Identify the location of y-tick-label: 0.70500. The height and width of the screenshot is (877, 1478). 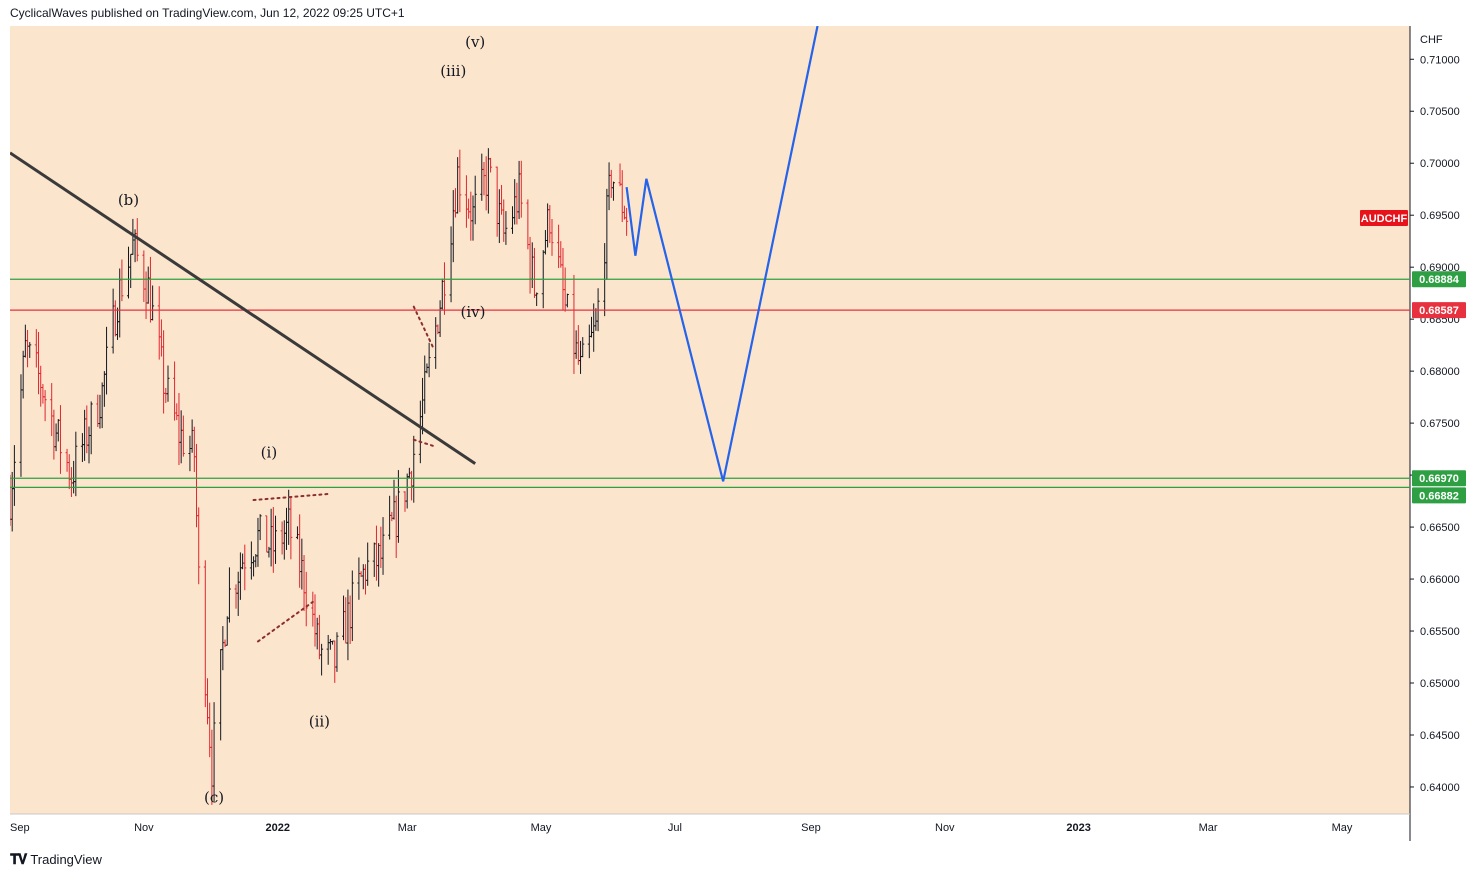
(1440, 112).